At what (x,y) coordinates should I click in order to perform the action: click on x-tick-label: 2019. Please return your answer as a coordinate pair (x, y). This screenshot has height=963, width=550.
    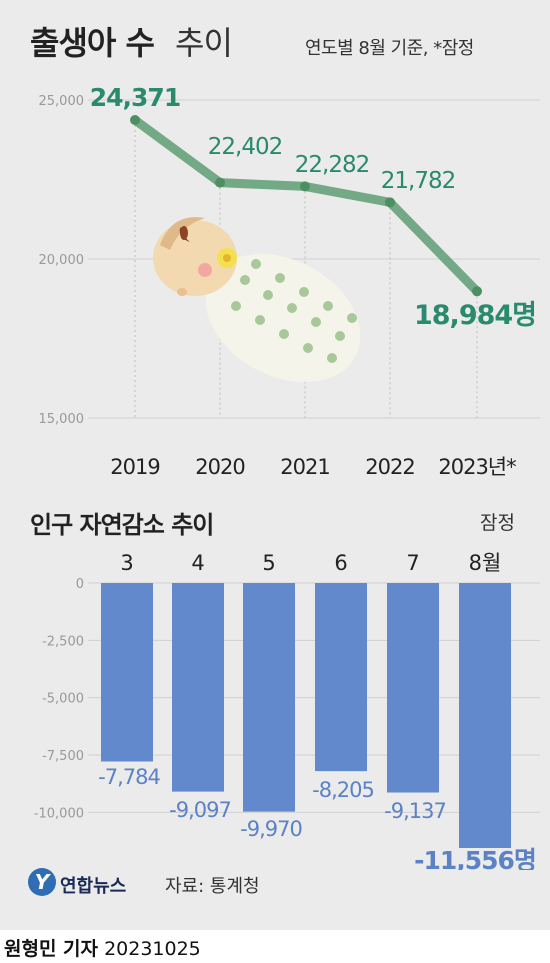
    Looking at the image, I should click on (134, 467).